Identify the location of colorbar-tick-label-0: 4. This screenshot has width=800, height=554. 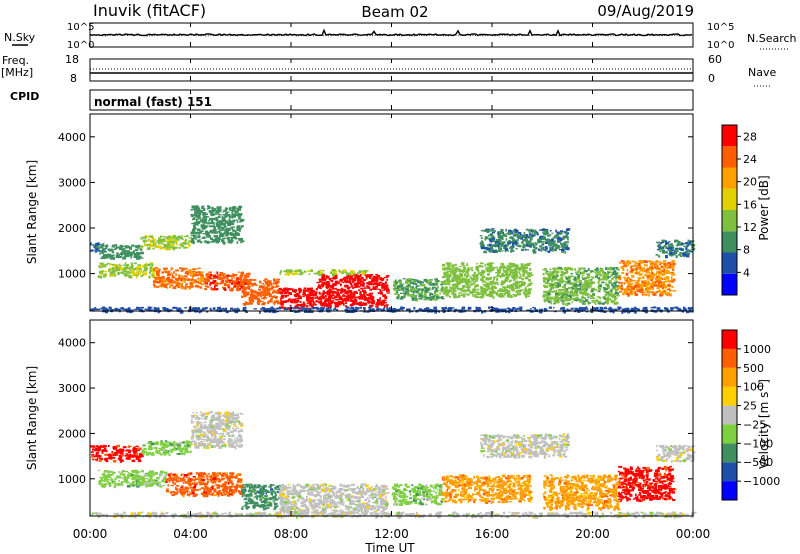
(746, 272).